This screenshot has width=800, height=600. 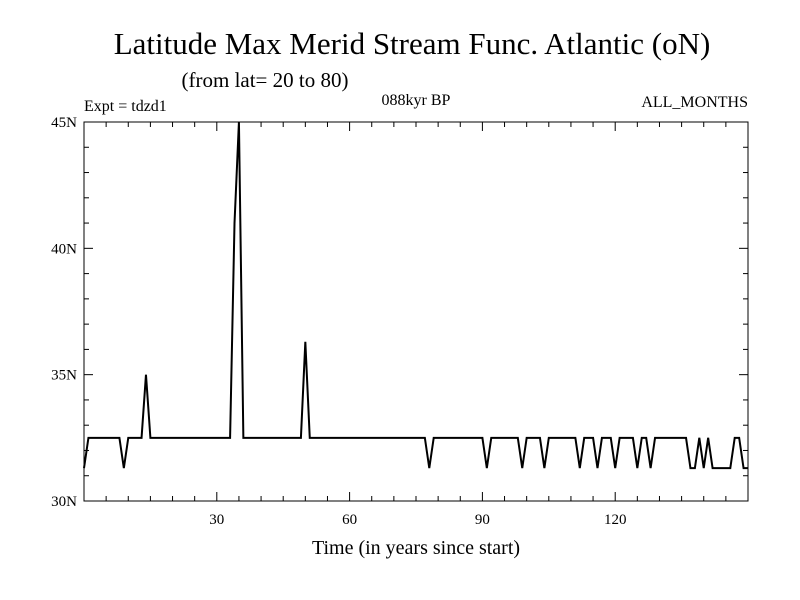 What do you see at coordinates (416, 548) in the screenshot?
I see `x-axis-label: Time (in years since start)` at bounding box center [416, 548].